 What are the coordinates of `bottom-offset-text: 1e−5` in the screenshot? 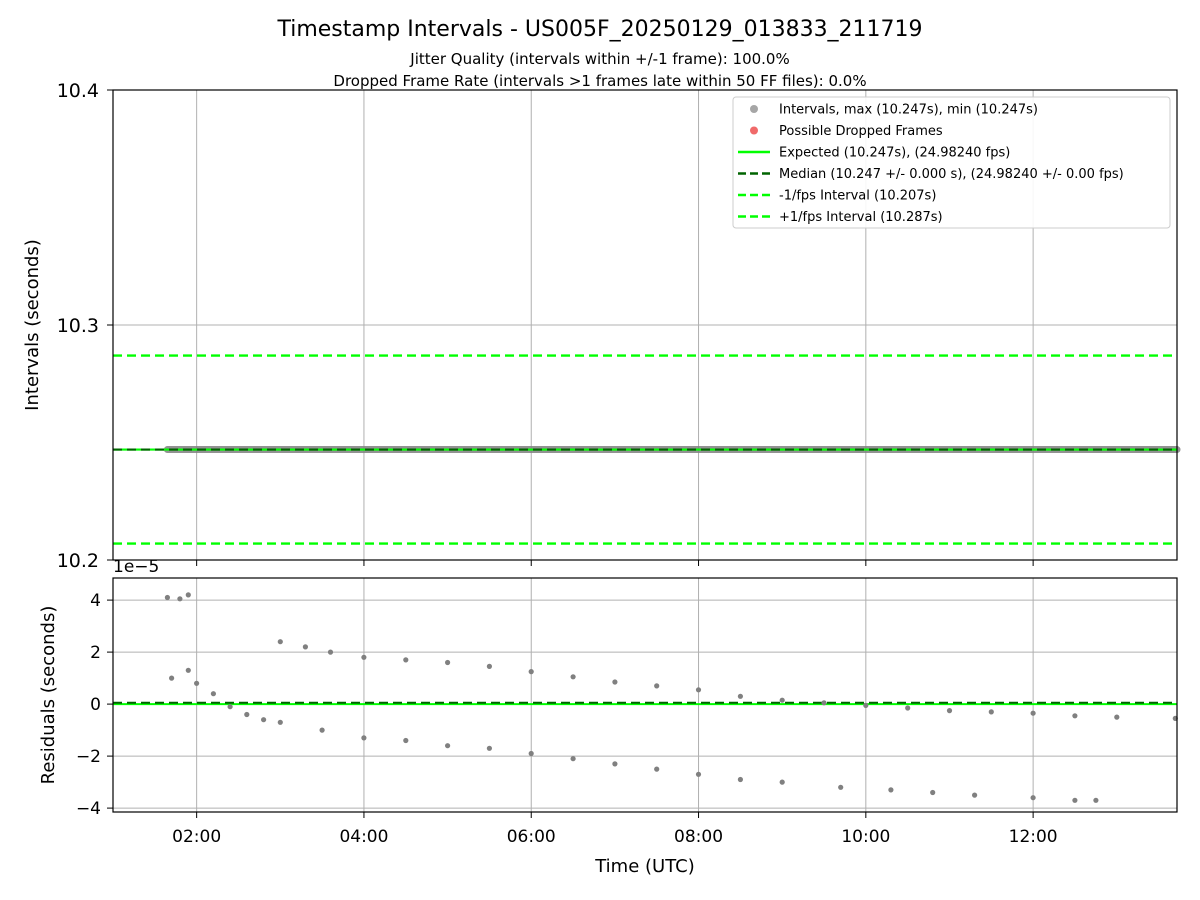 It's located at (136, 567).